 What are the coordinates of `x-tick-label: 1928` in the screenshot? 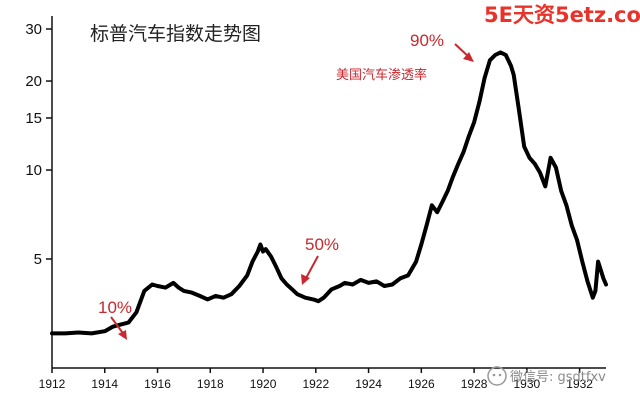 It's located at (474, 384).